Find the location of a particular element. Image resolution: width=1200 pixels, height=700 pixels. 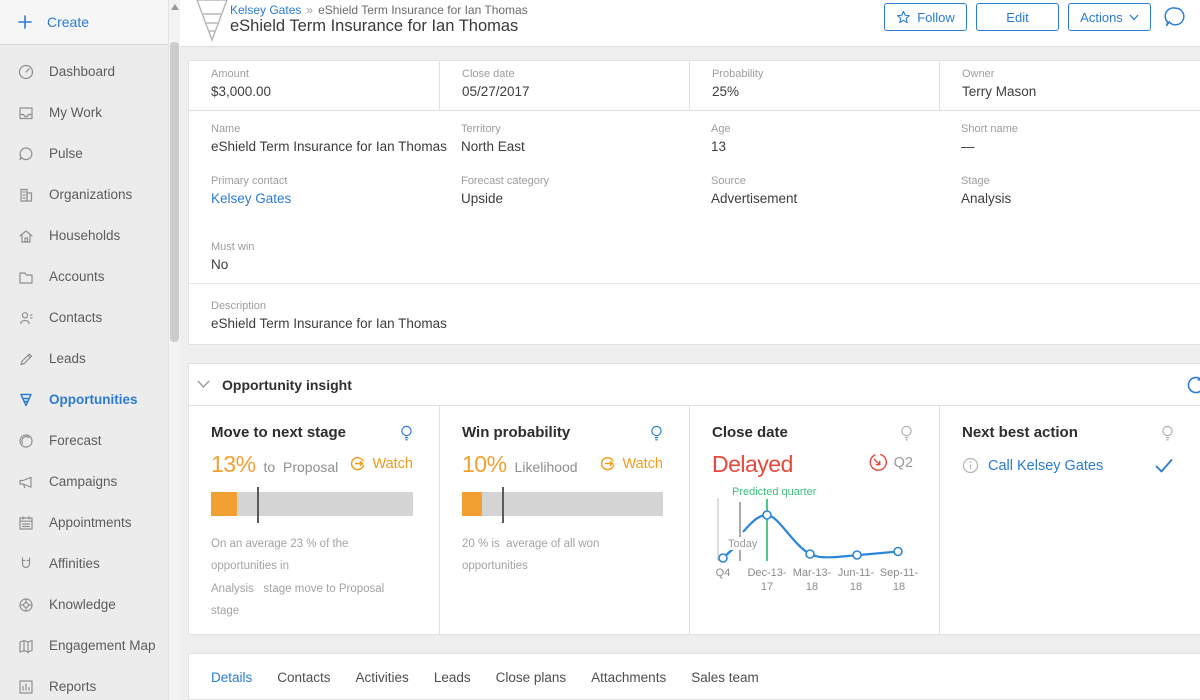

field-must-win: Must win No is located at coordinates (694, 261).